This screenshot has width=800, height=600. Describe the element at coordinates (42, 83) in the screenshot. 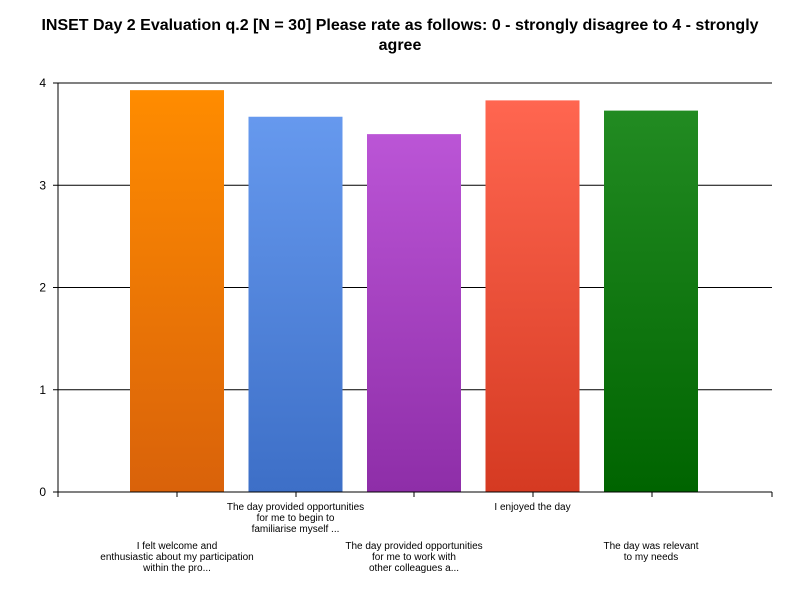

I see `y-tick-label: 4` at that location.